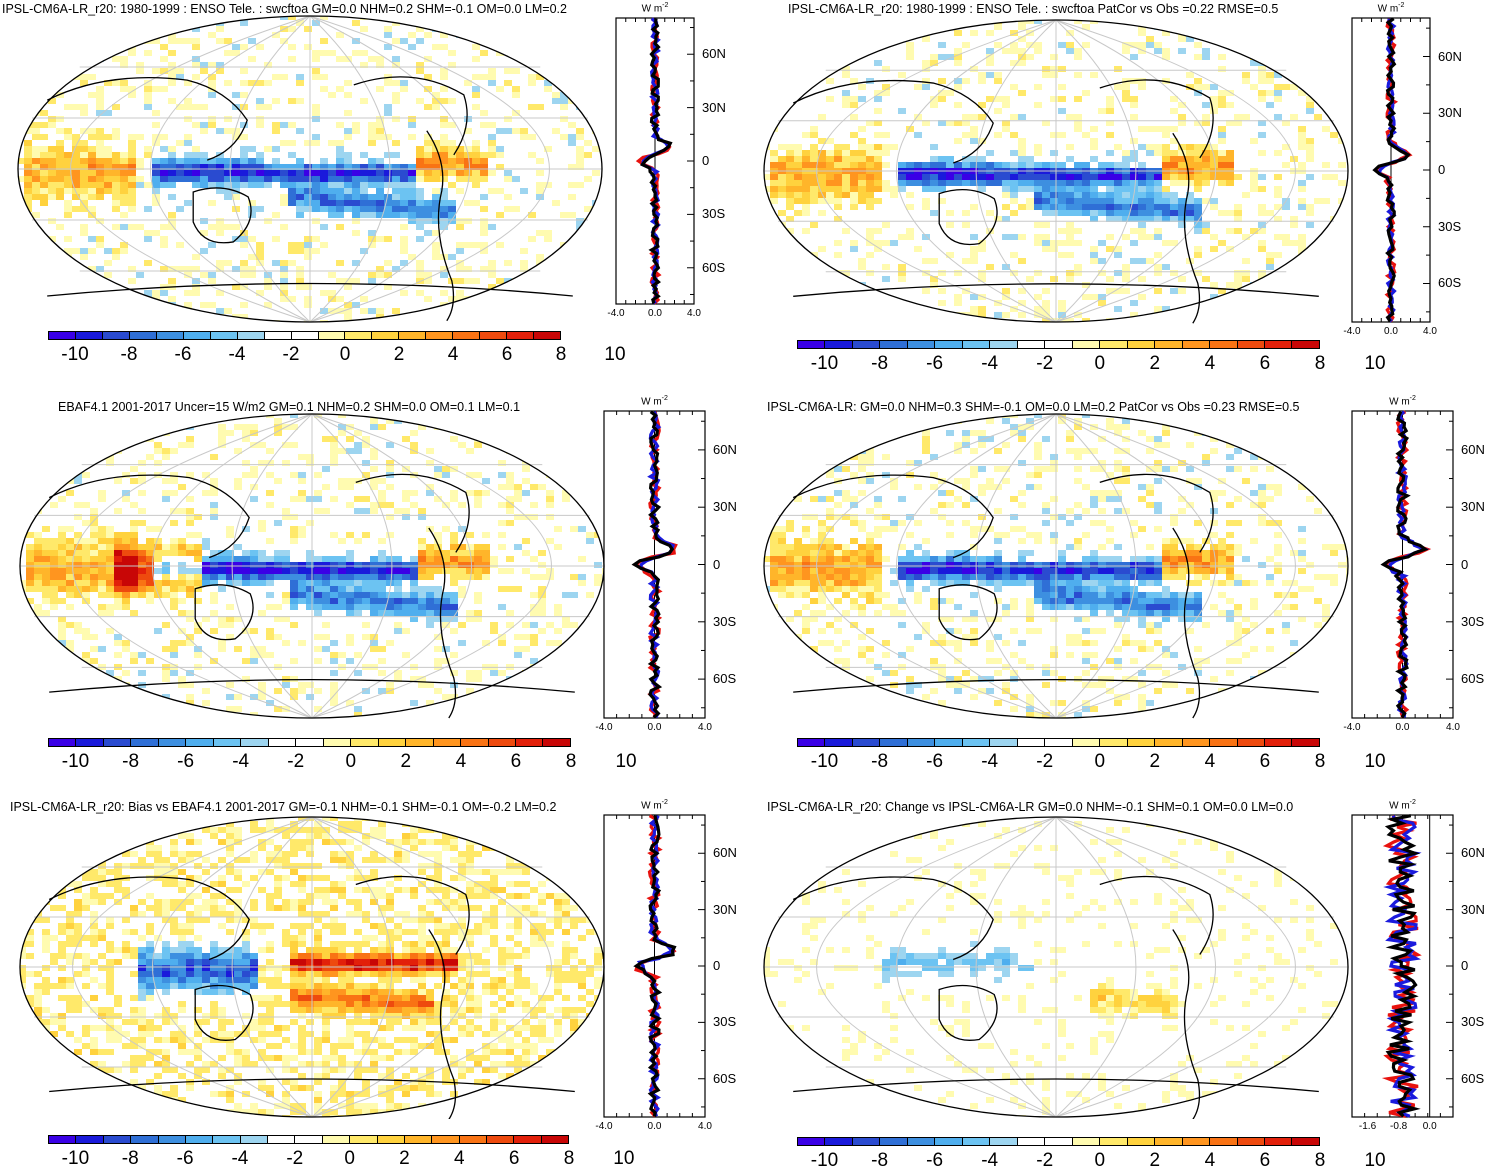  Describe the element at coordinates (1430, 331) in the screenshot. I see `profile-x-label: 4.0` at that location.